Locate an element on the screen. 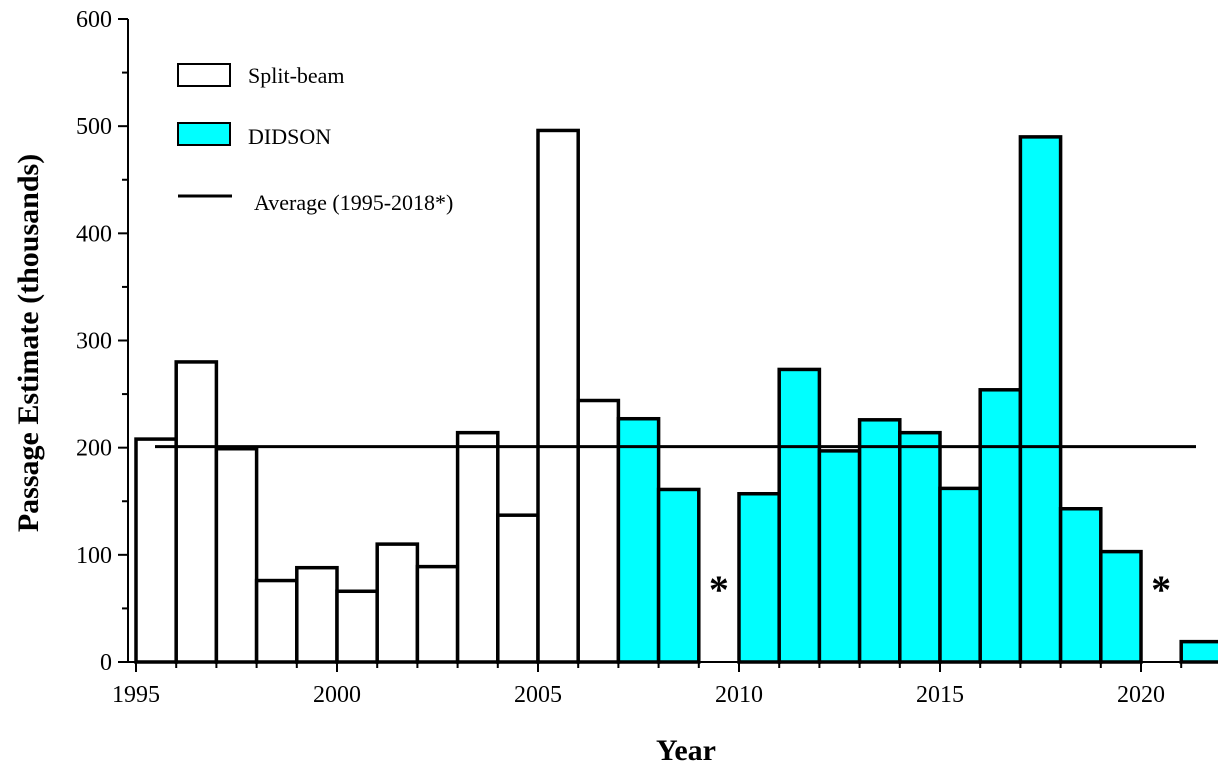  x-tick-label: 1995 is located at coordinates (136, 695).